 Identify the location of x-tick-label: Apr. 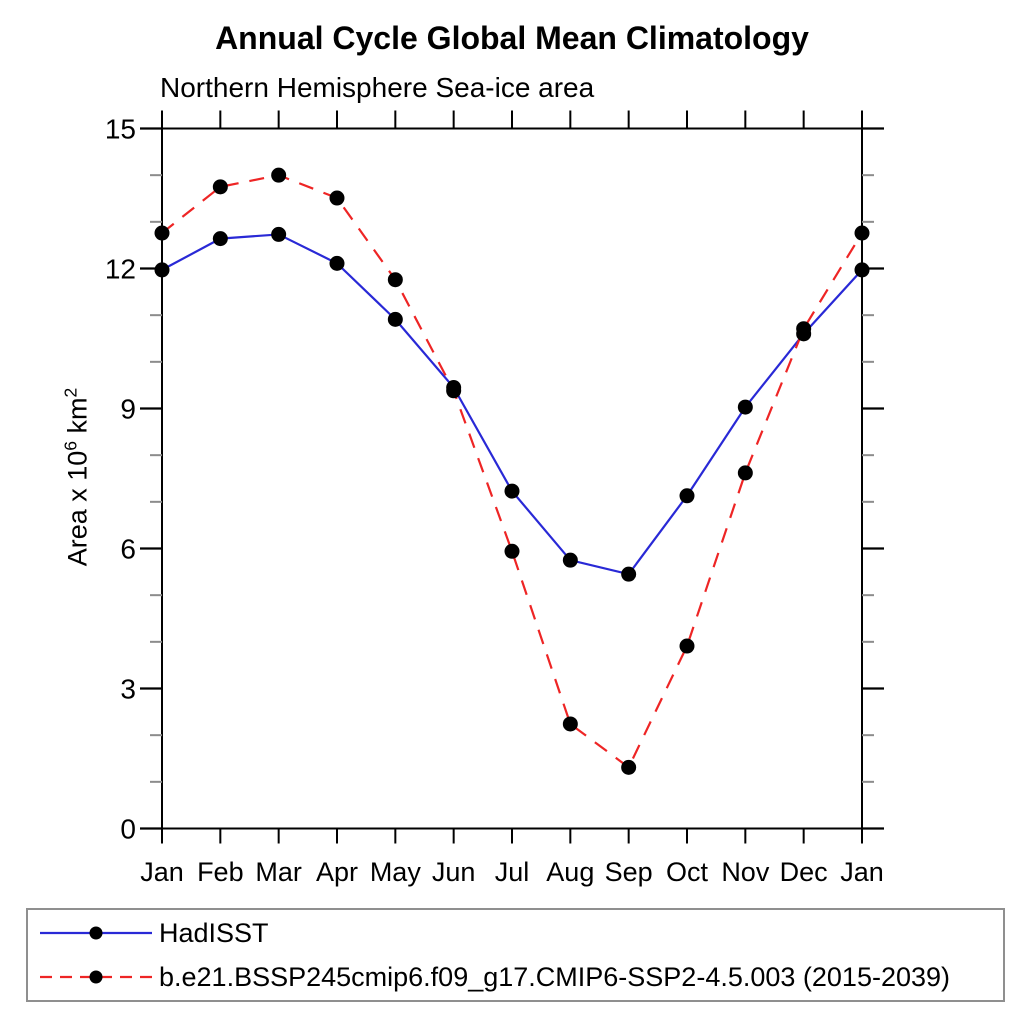
(337, 872).